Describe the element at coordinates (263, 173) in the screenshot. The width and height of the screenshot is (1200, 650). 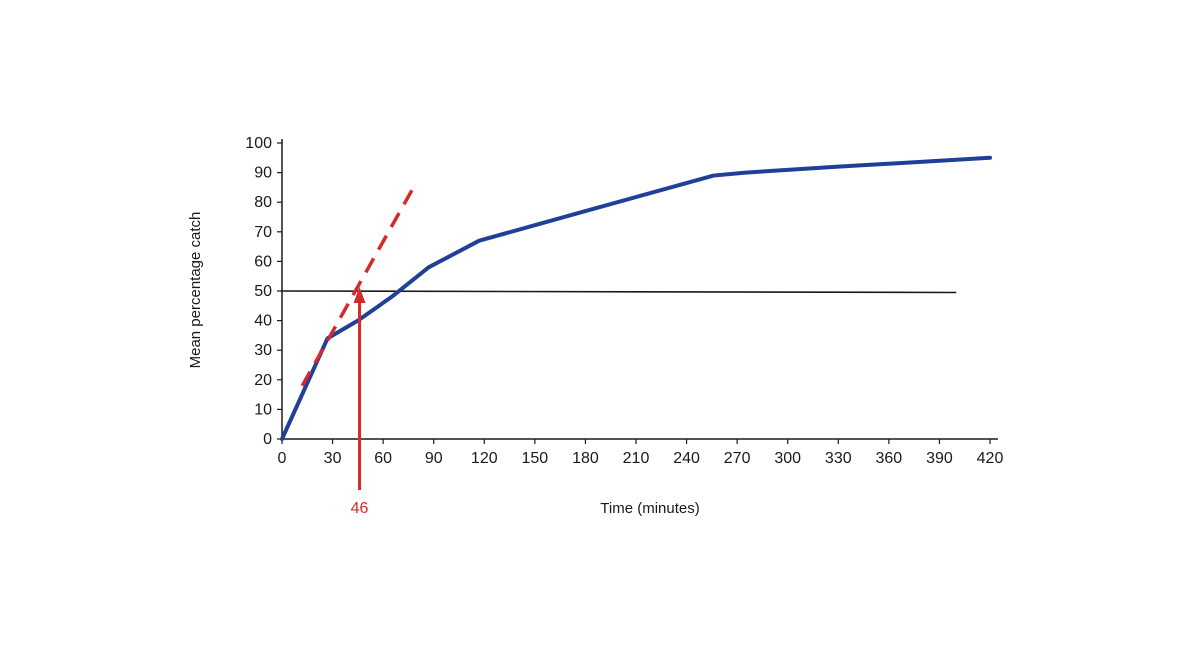
I see `y-tick-label: 90` at that location.